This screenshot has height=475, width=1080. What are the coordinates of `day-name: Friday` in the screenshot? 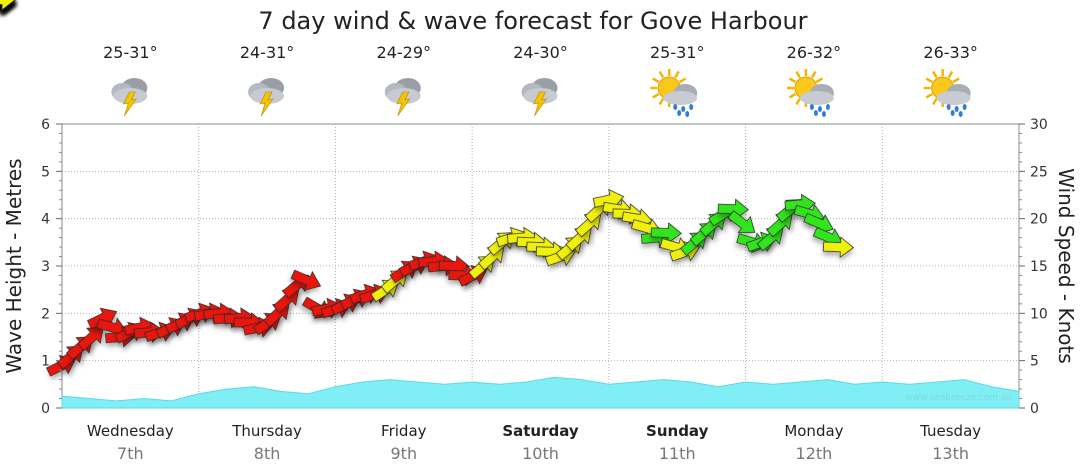 It's located at (404, 431).